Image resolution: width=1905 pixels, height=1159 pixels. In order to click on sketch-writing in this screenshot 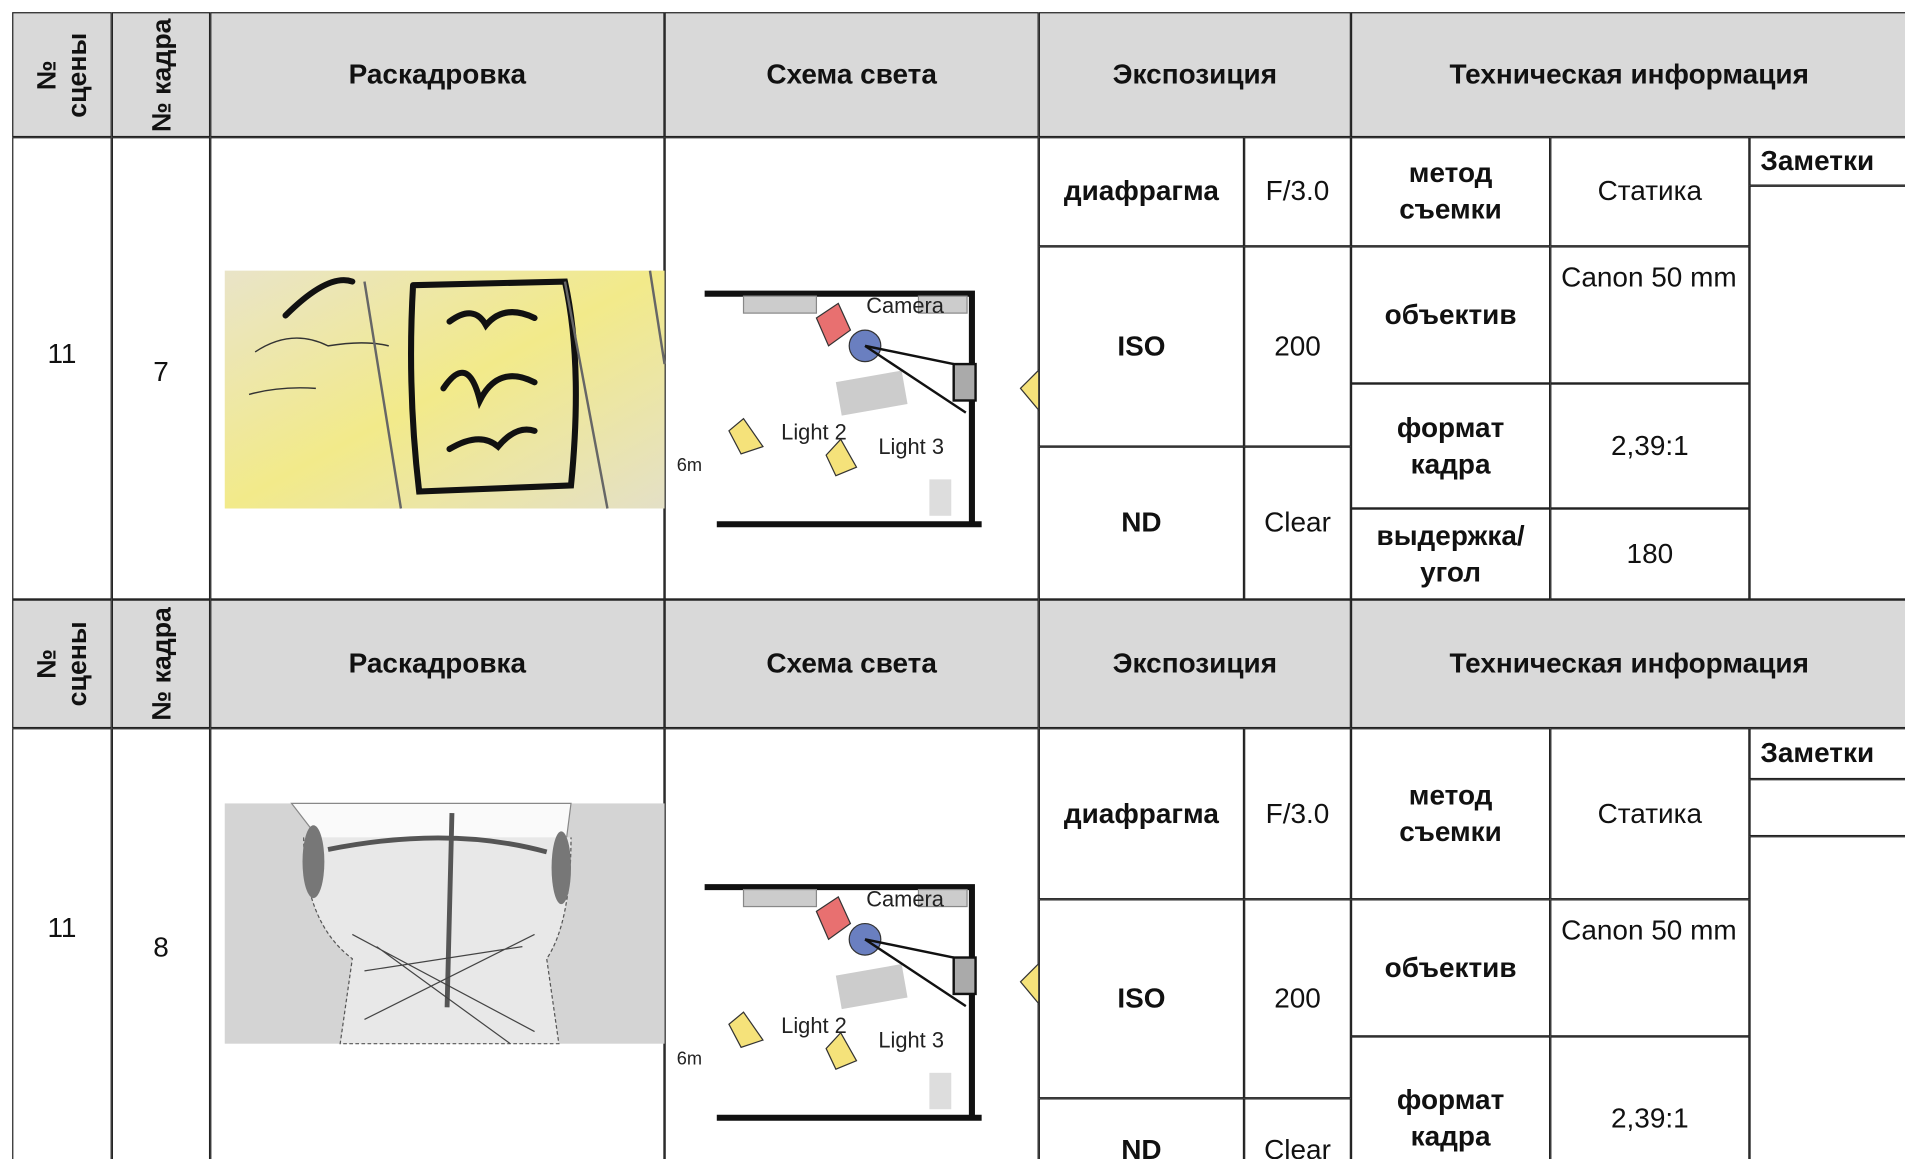, I will do `click(318, 366)`.